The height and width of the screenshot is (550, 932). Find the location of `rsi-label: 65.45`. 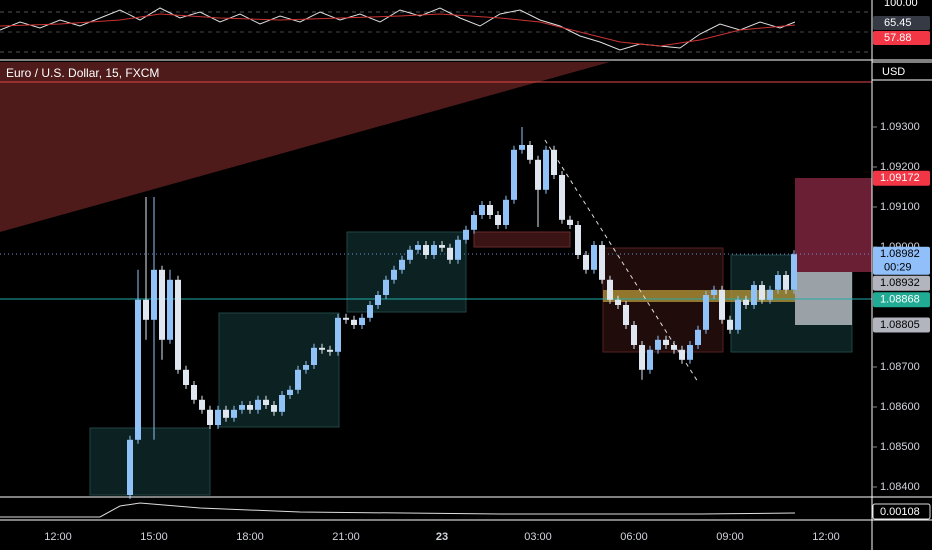

rsi-label: 65.45 is located at coordinates (898, 23).